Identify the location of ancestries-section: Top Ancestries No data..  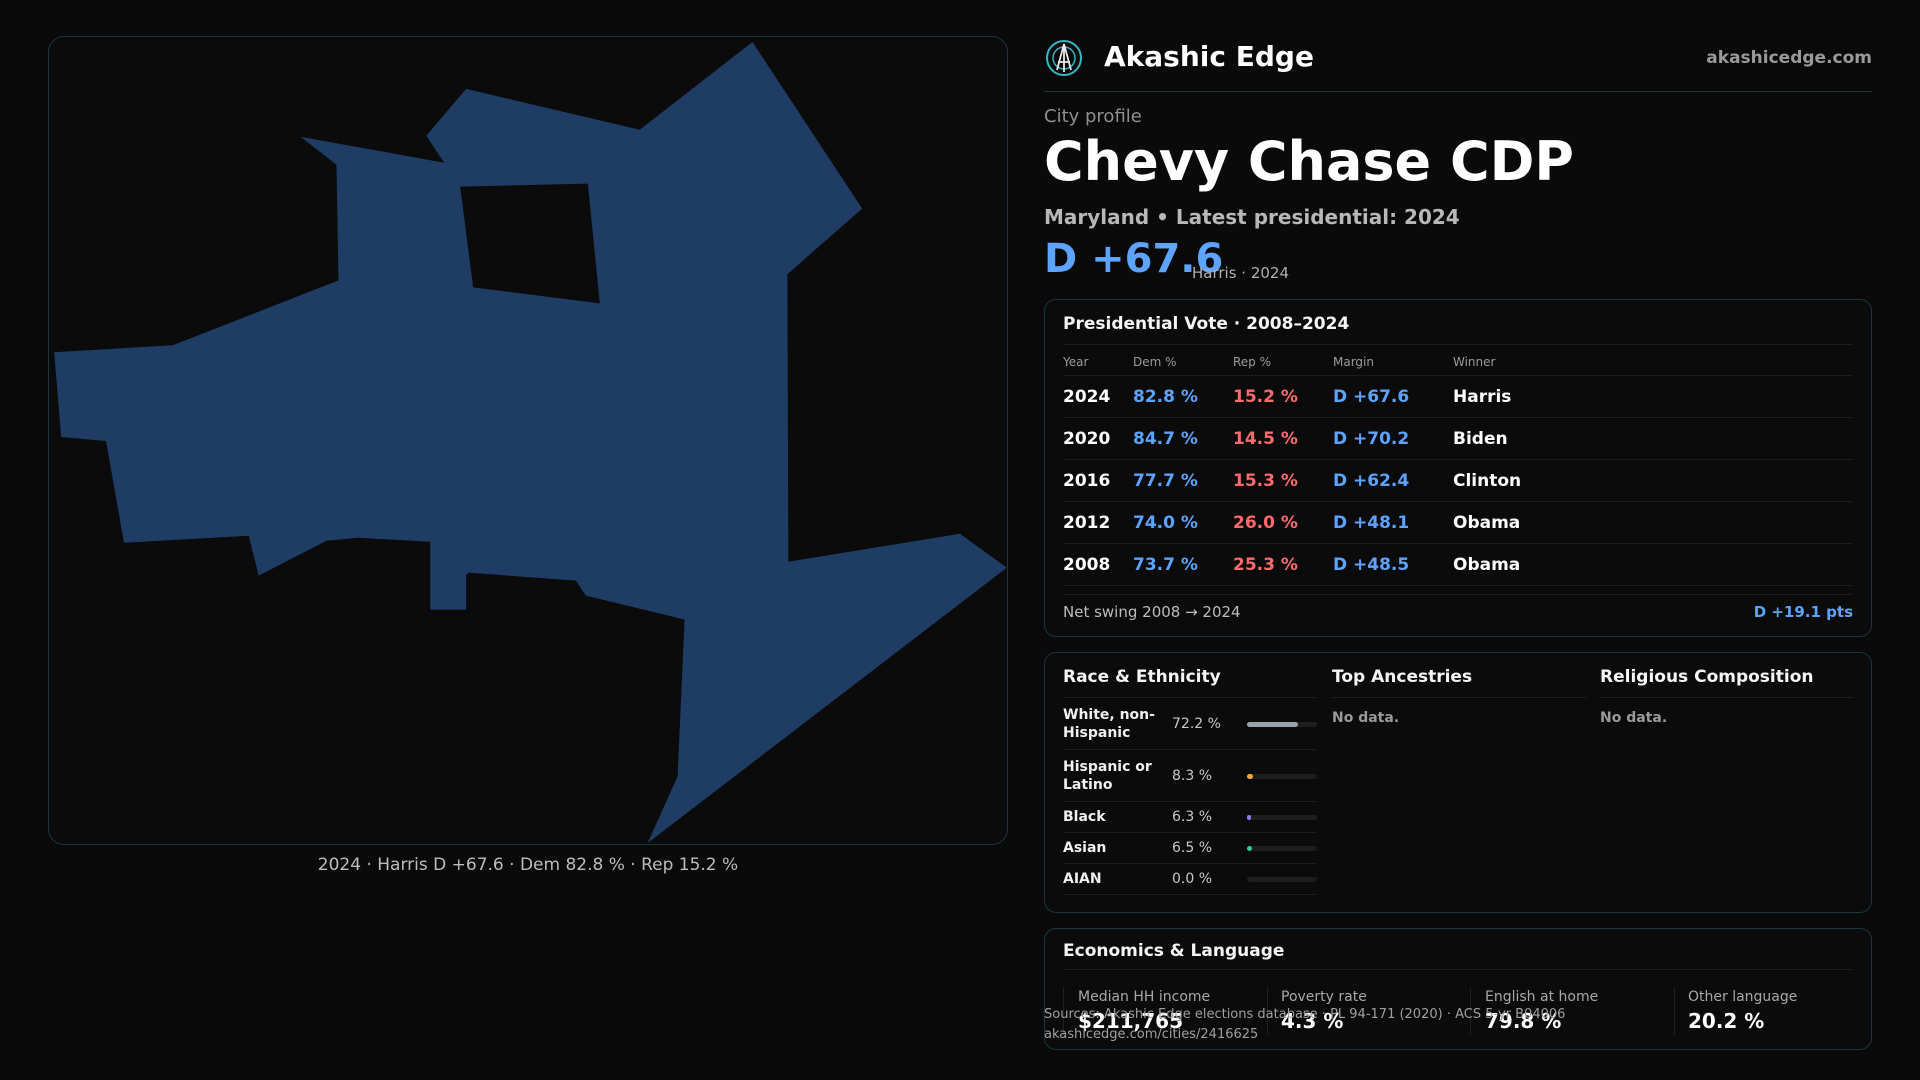
(1459, 696).